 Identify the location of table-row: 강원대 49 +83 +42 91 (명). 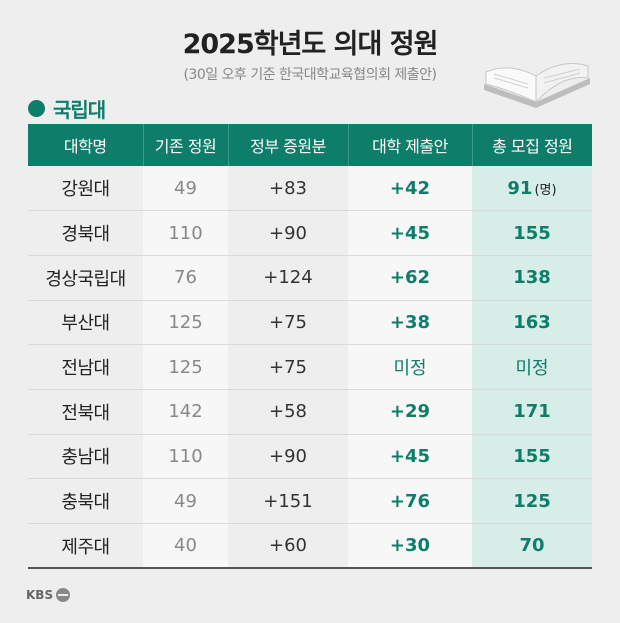
(310, 189).